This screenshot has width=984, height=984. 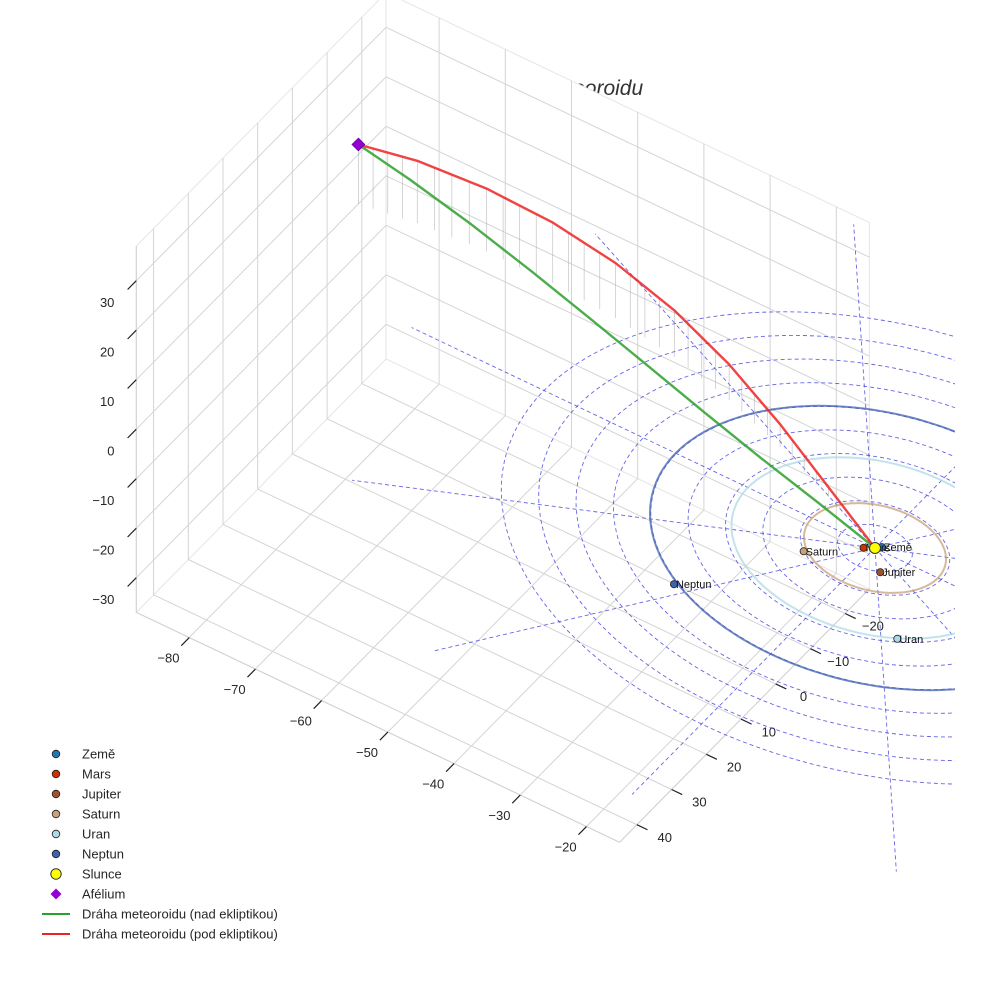 I want to click on x-tick-label: −50, so click(x=367, y=752).